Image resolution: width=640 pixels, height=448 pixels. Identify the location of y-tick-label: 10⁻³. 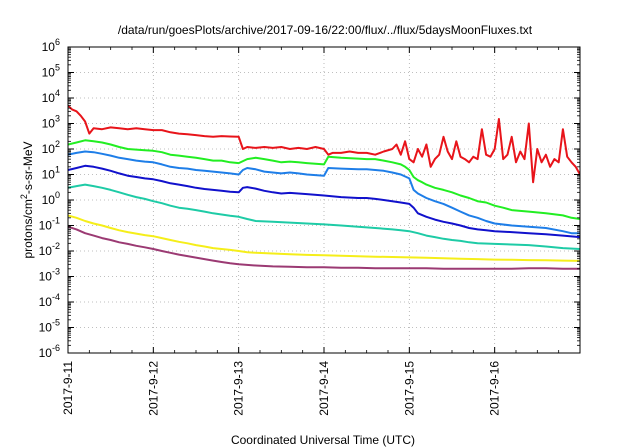
(49, 275).